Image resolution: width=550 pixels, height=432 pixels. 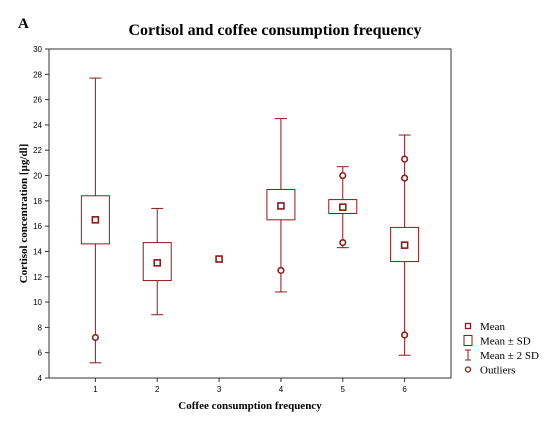 I want to click on x-tick-label: 5, so click(x=343, y=389).